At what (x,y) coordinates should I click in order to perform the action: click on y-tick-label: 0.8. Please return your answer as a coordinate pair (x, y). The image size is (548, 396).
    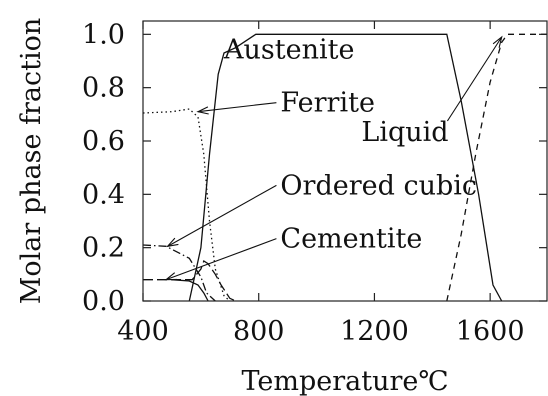
    Looking at the image, I should click on (103, 88).